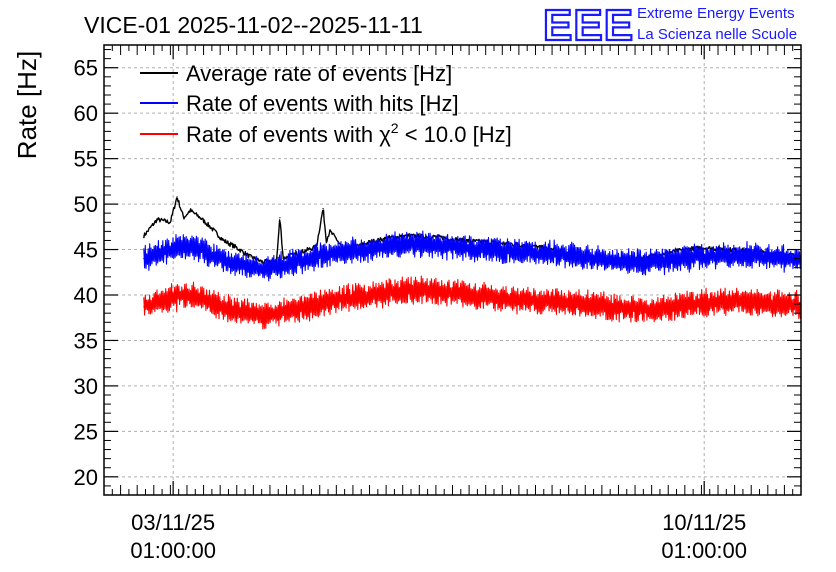 Image resolution: width=836 pixels, height=572 pixels. I want to click on y-tick-label: 40, so click(86, 295).